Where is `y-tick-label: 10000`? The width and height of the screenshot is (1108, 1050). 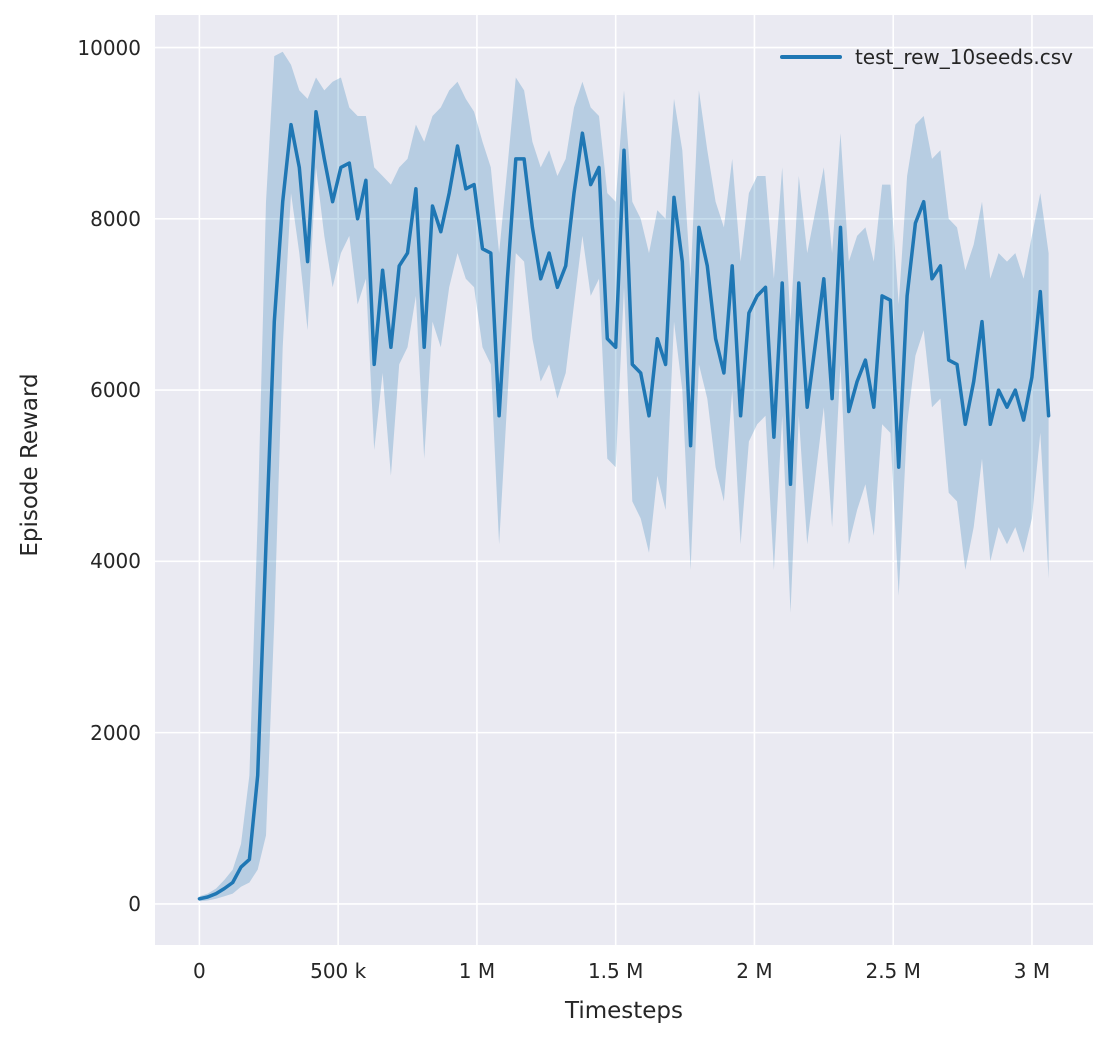
y-tick-label: 10000 is located at coordinates (109, 47).